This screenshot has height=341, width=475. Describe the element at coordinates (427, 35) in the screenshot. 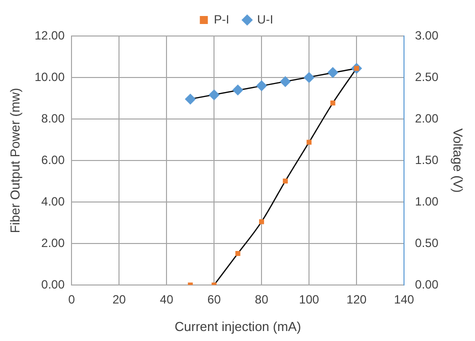

I see `y2-tick-label: 3.00` at that location.